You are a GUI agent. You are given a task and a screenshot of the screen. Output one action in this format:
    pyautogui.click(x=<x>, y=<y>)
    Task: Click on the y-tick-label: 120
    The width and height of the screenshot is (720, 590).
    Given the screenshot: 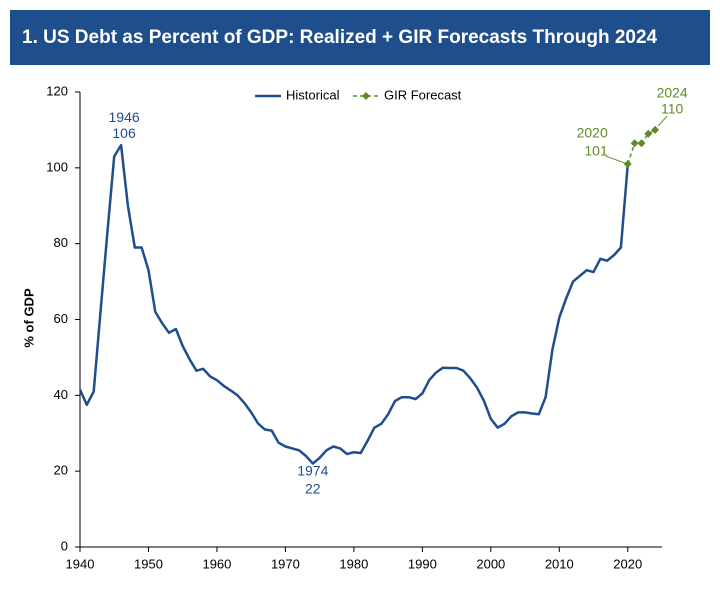 What is the action you would take?
    pyautogui.click(x=57, y=90)
    